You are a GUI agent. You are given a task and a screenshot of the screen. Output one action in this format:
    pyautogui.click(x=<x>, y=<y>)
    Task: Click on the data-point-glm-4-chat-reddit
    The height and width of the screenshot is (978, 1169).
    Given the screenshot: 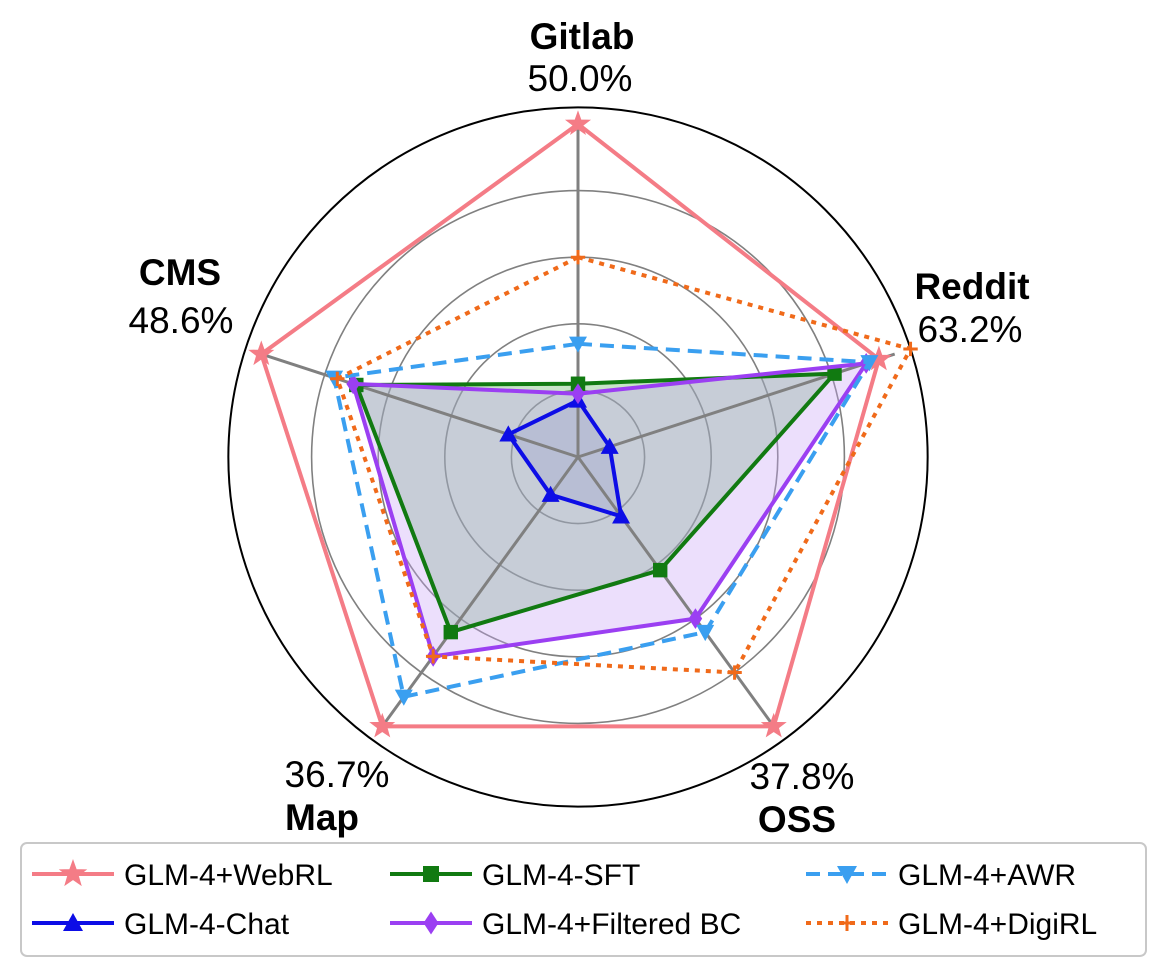 What is the action you would take?
    pyautogui.click(x=609, y=445)
    